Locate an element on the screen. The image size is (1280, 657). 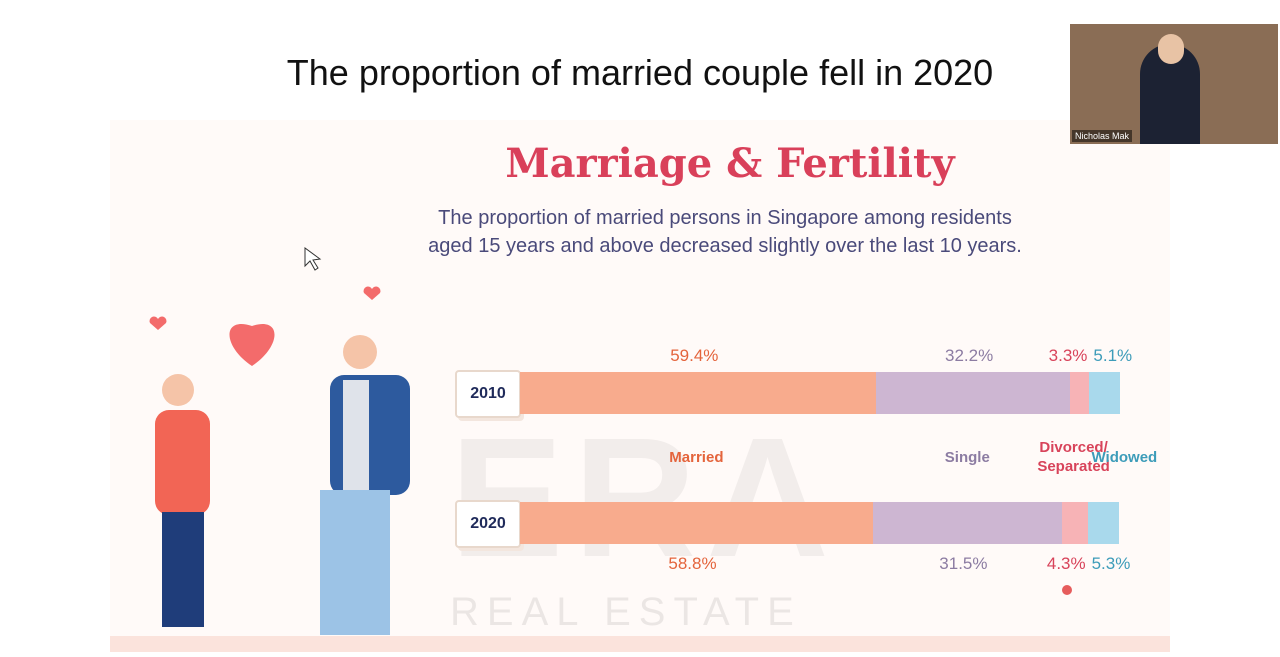
webcam-tile: Nicholas Mak is located at coordinates (1174, 84).